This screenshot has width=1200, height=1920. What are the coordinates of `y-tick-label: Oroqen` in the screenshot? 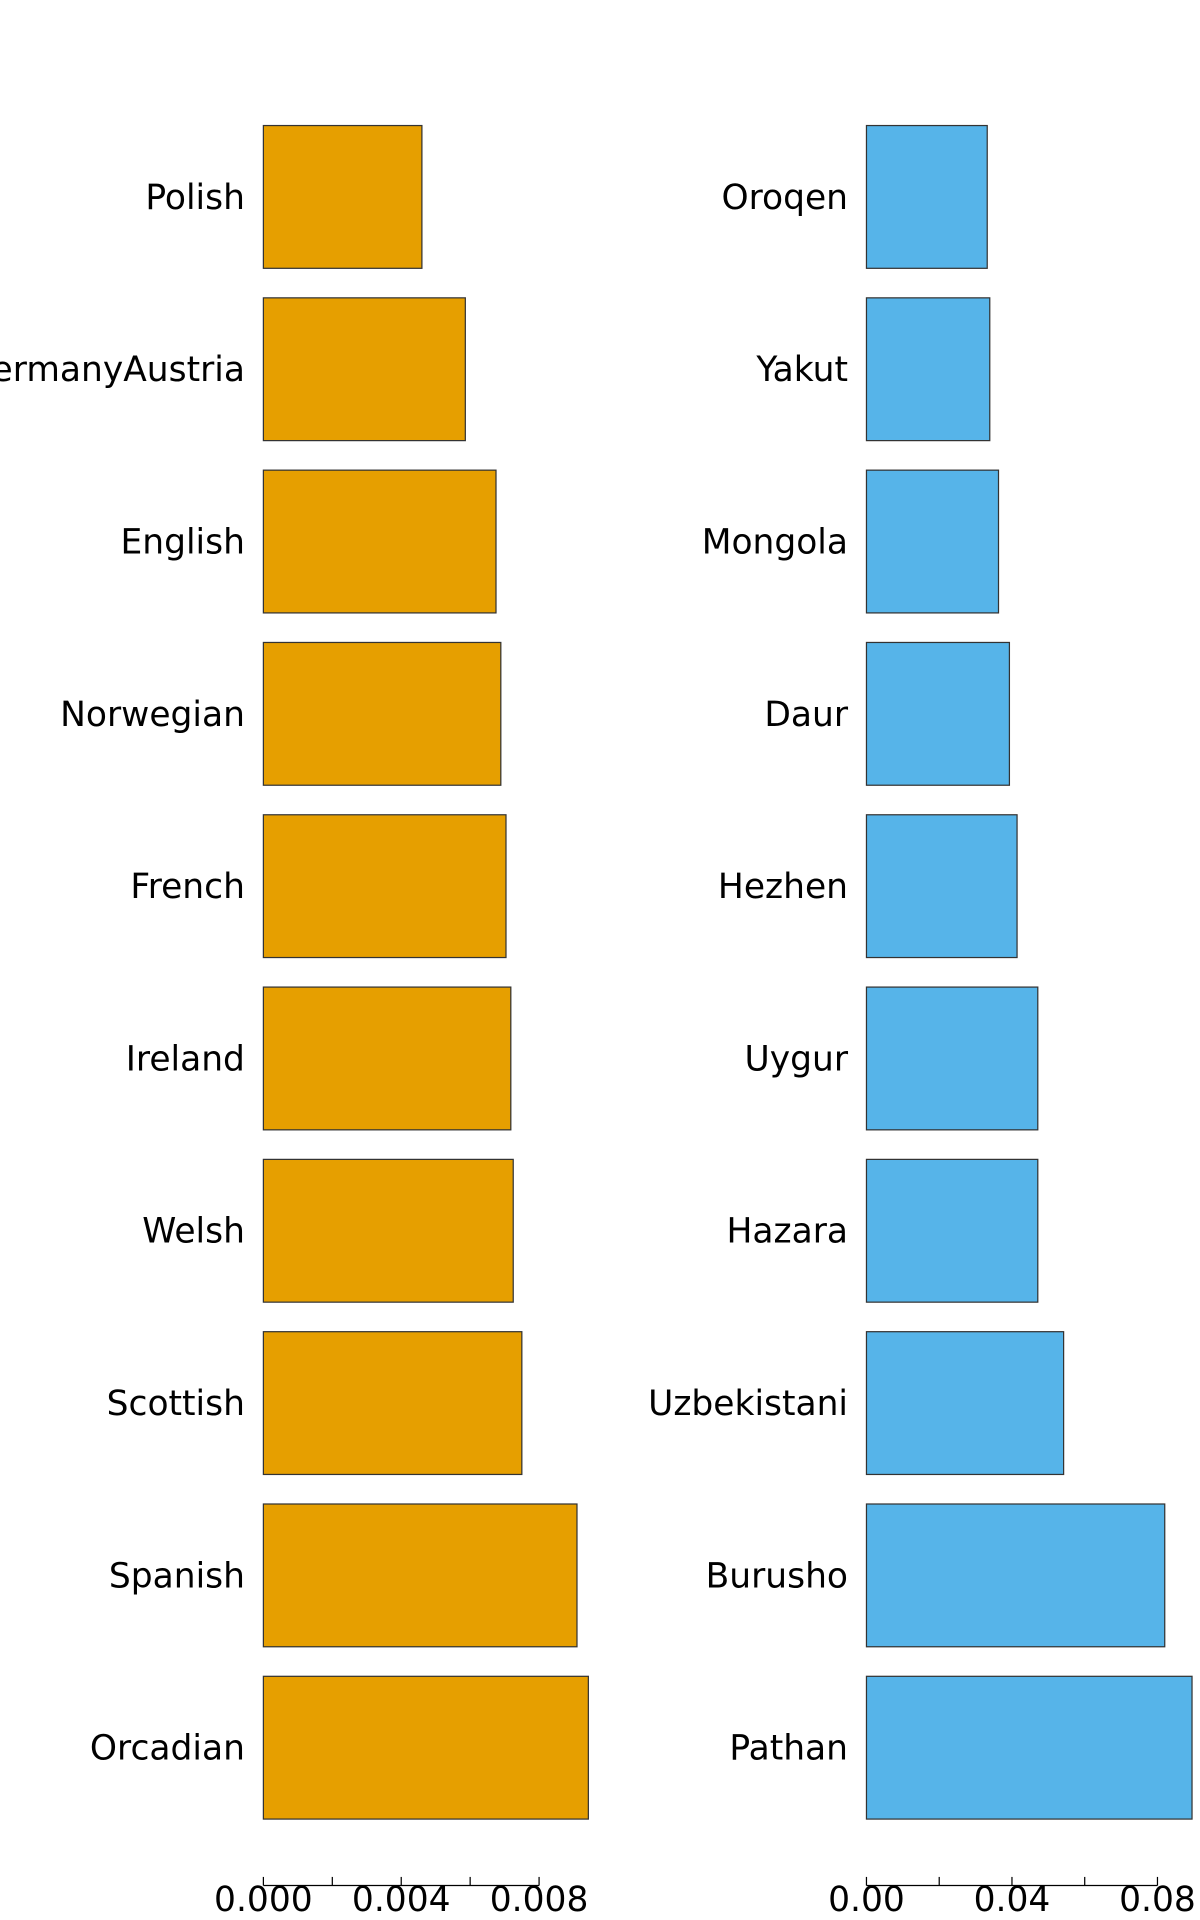 It's located at (784, 198).